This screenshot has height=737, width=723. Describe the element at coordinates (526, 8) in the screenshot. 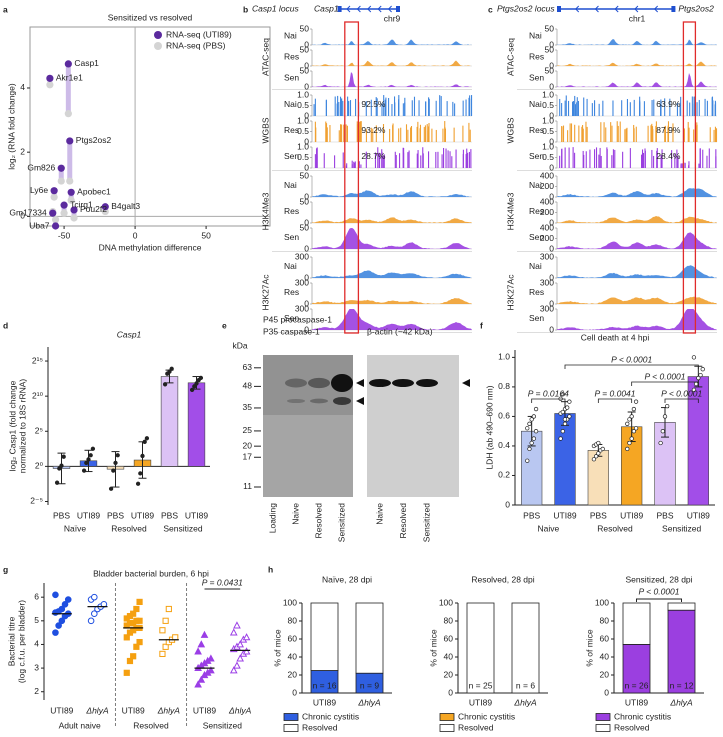

I see `locus-label: Ptgs2os2 locus` at that location.